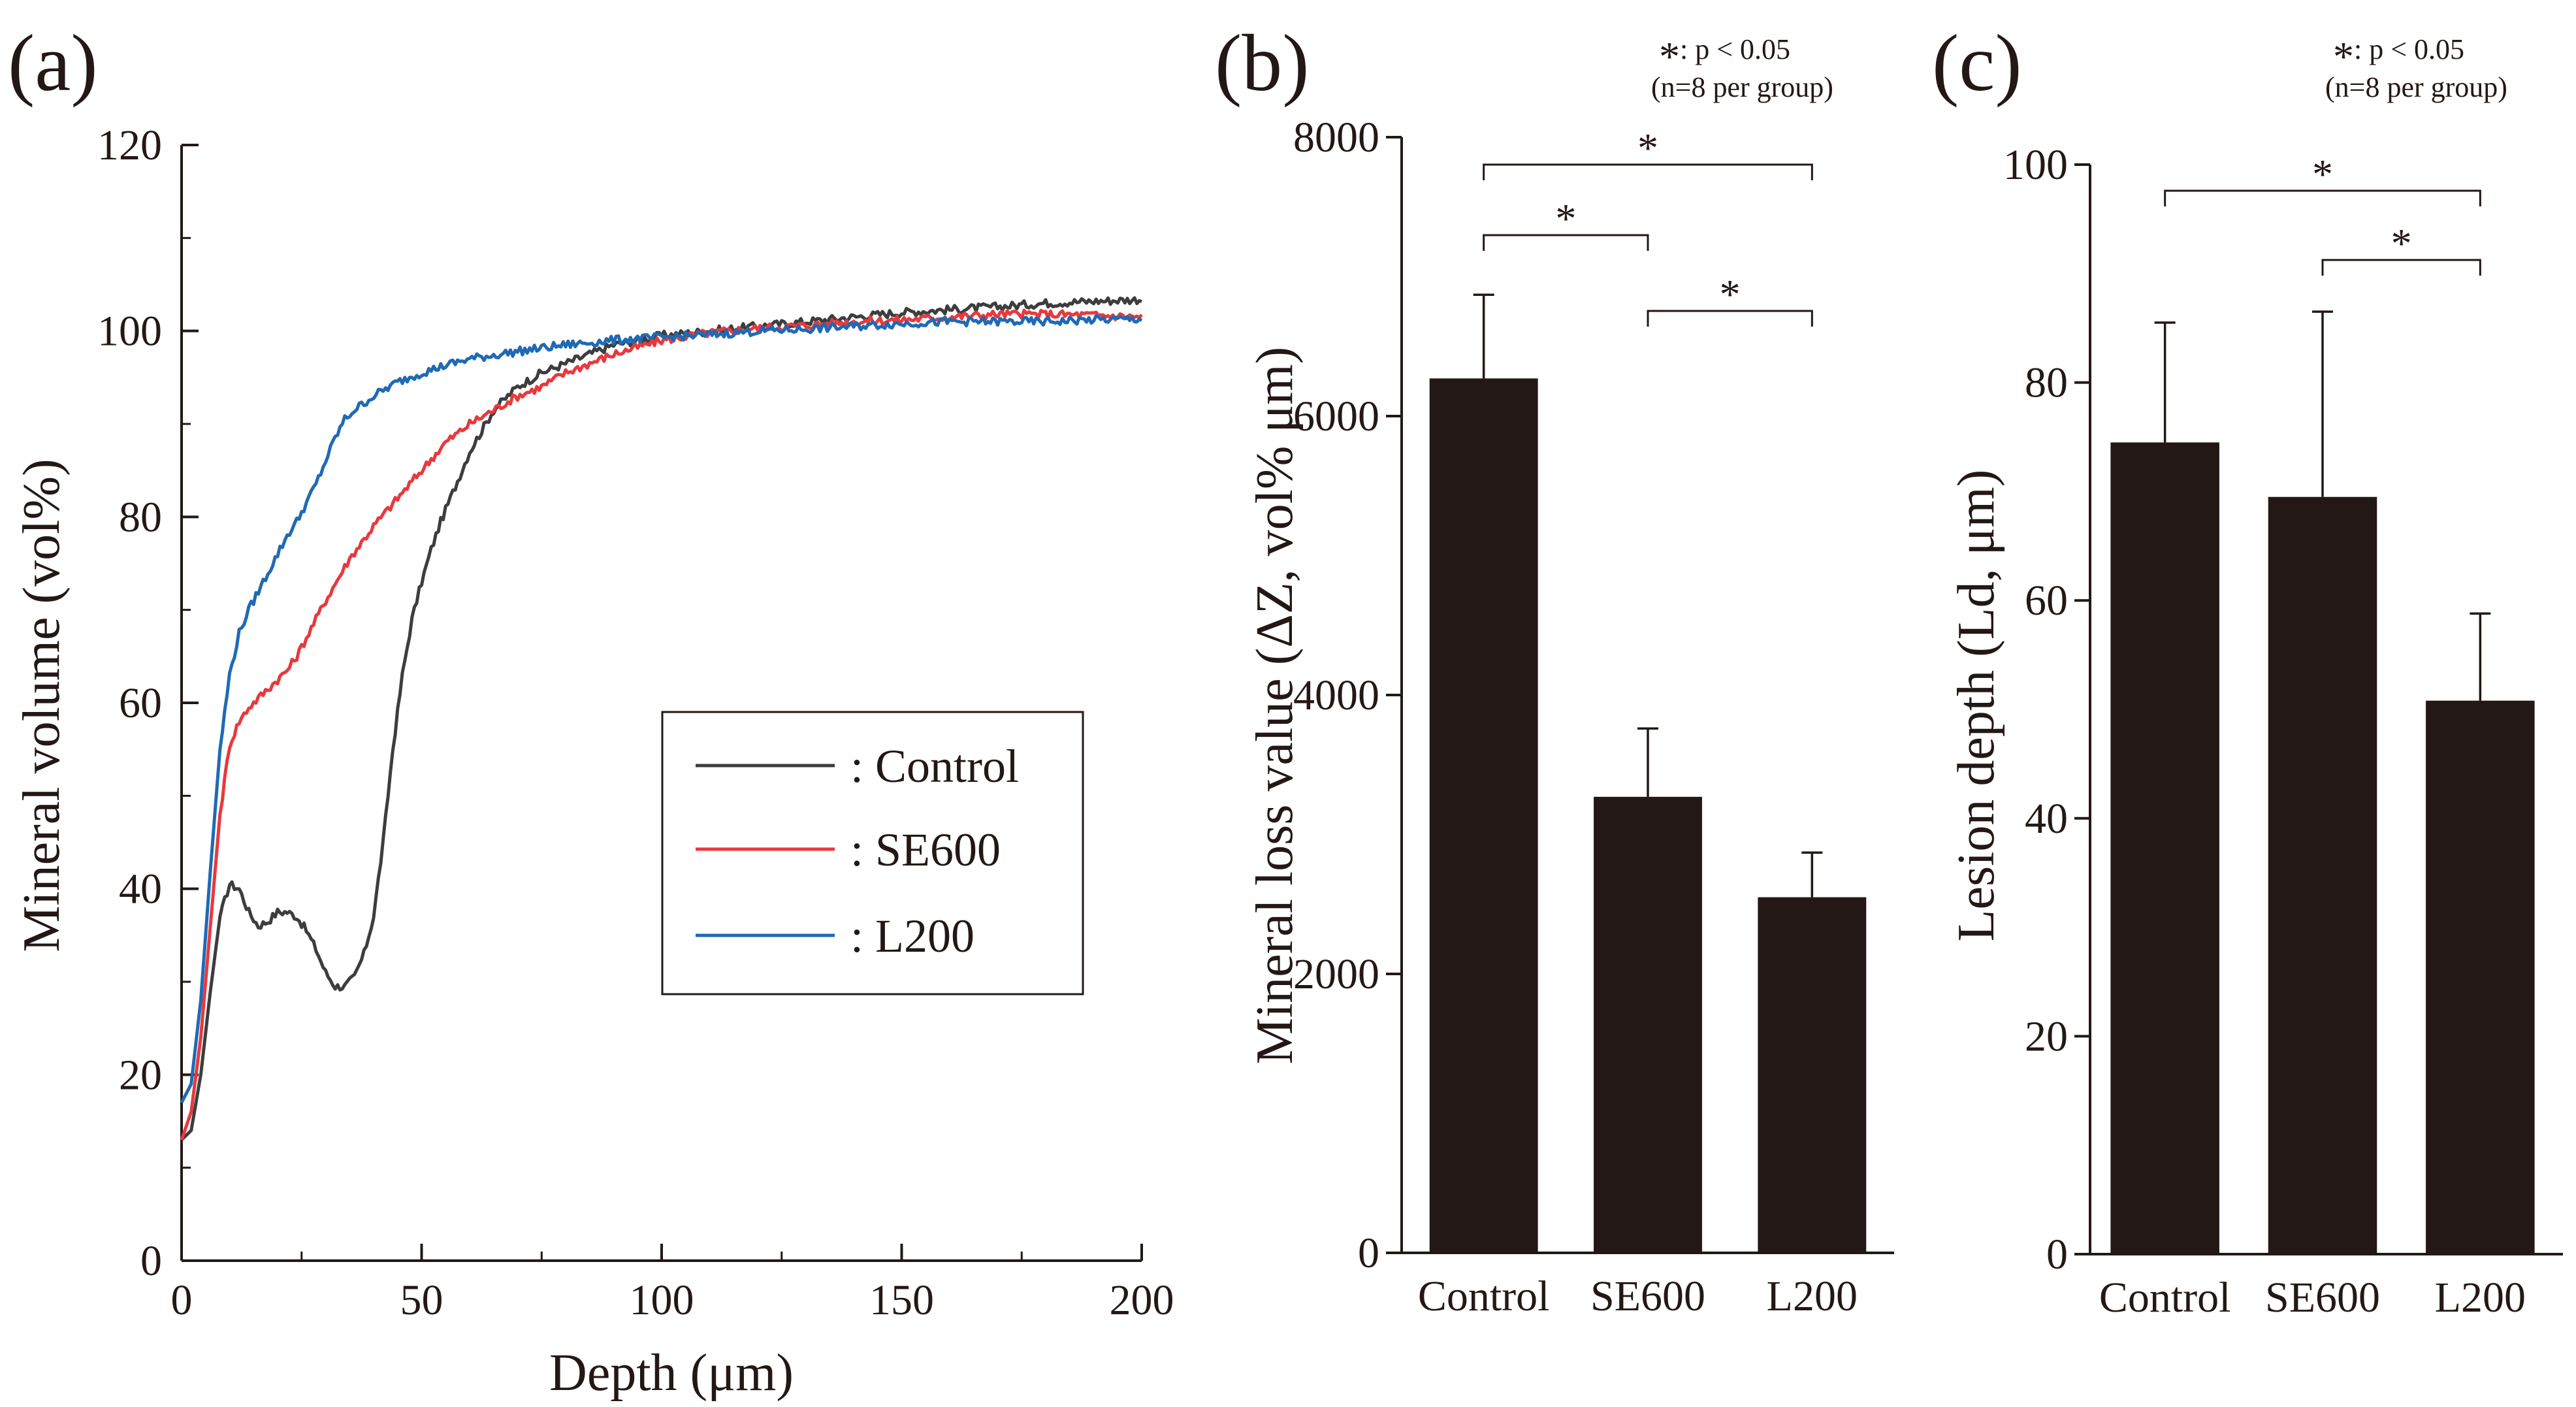 This screenshot has height=1407, width=2576. I want to click on legend-box, so click(872, 853).